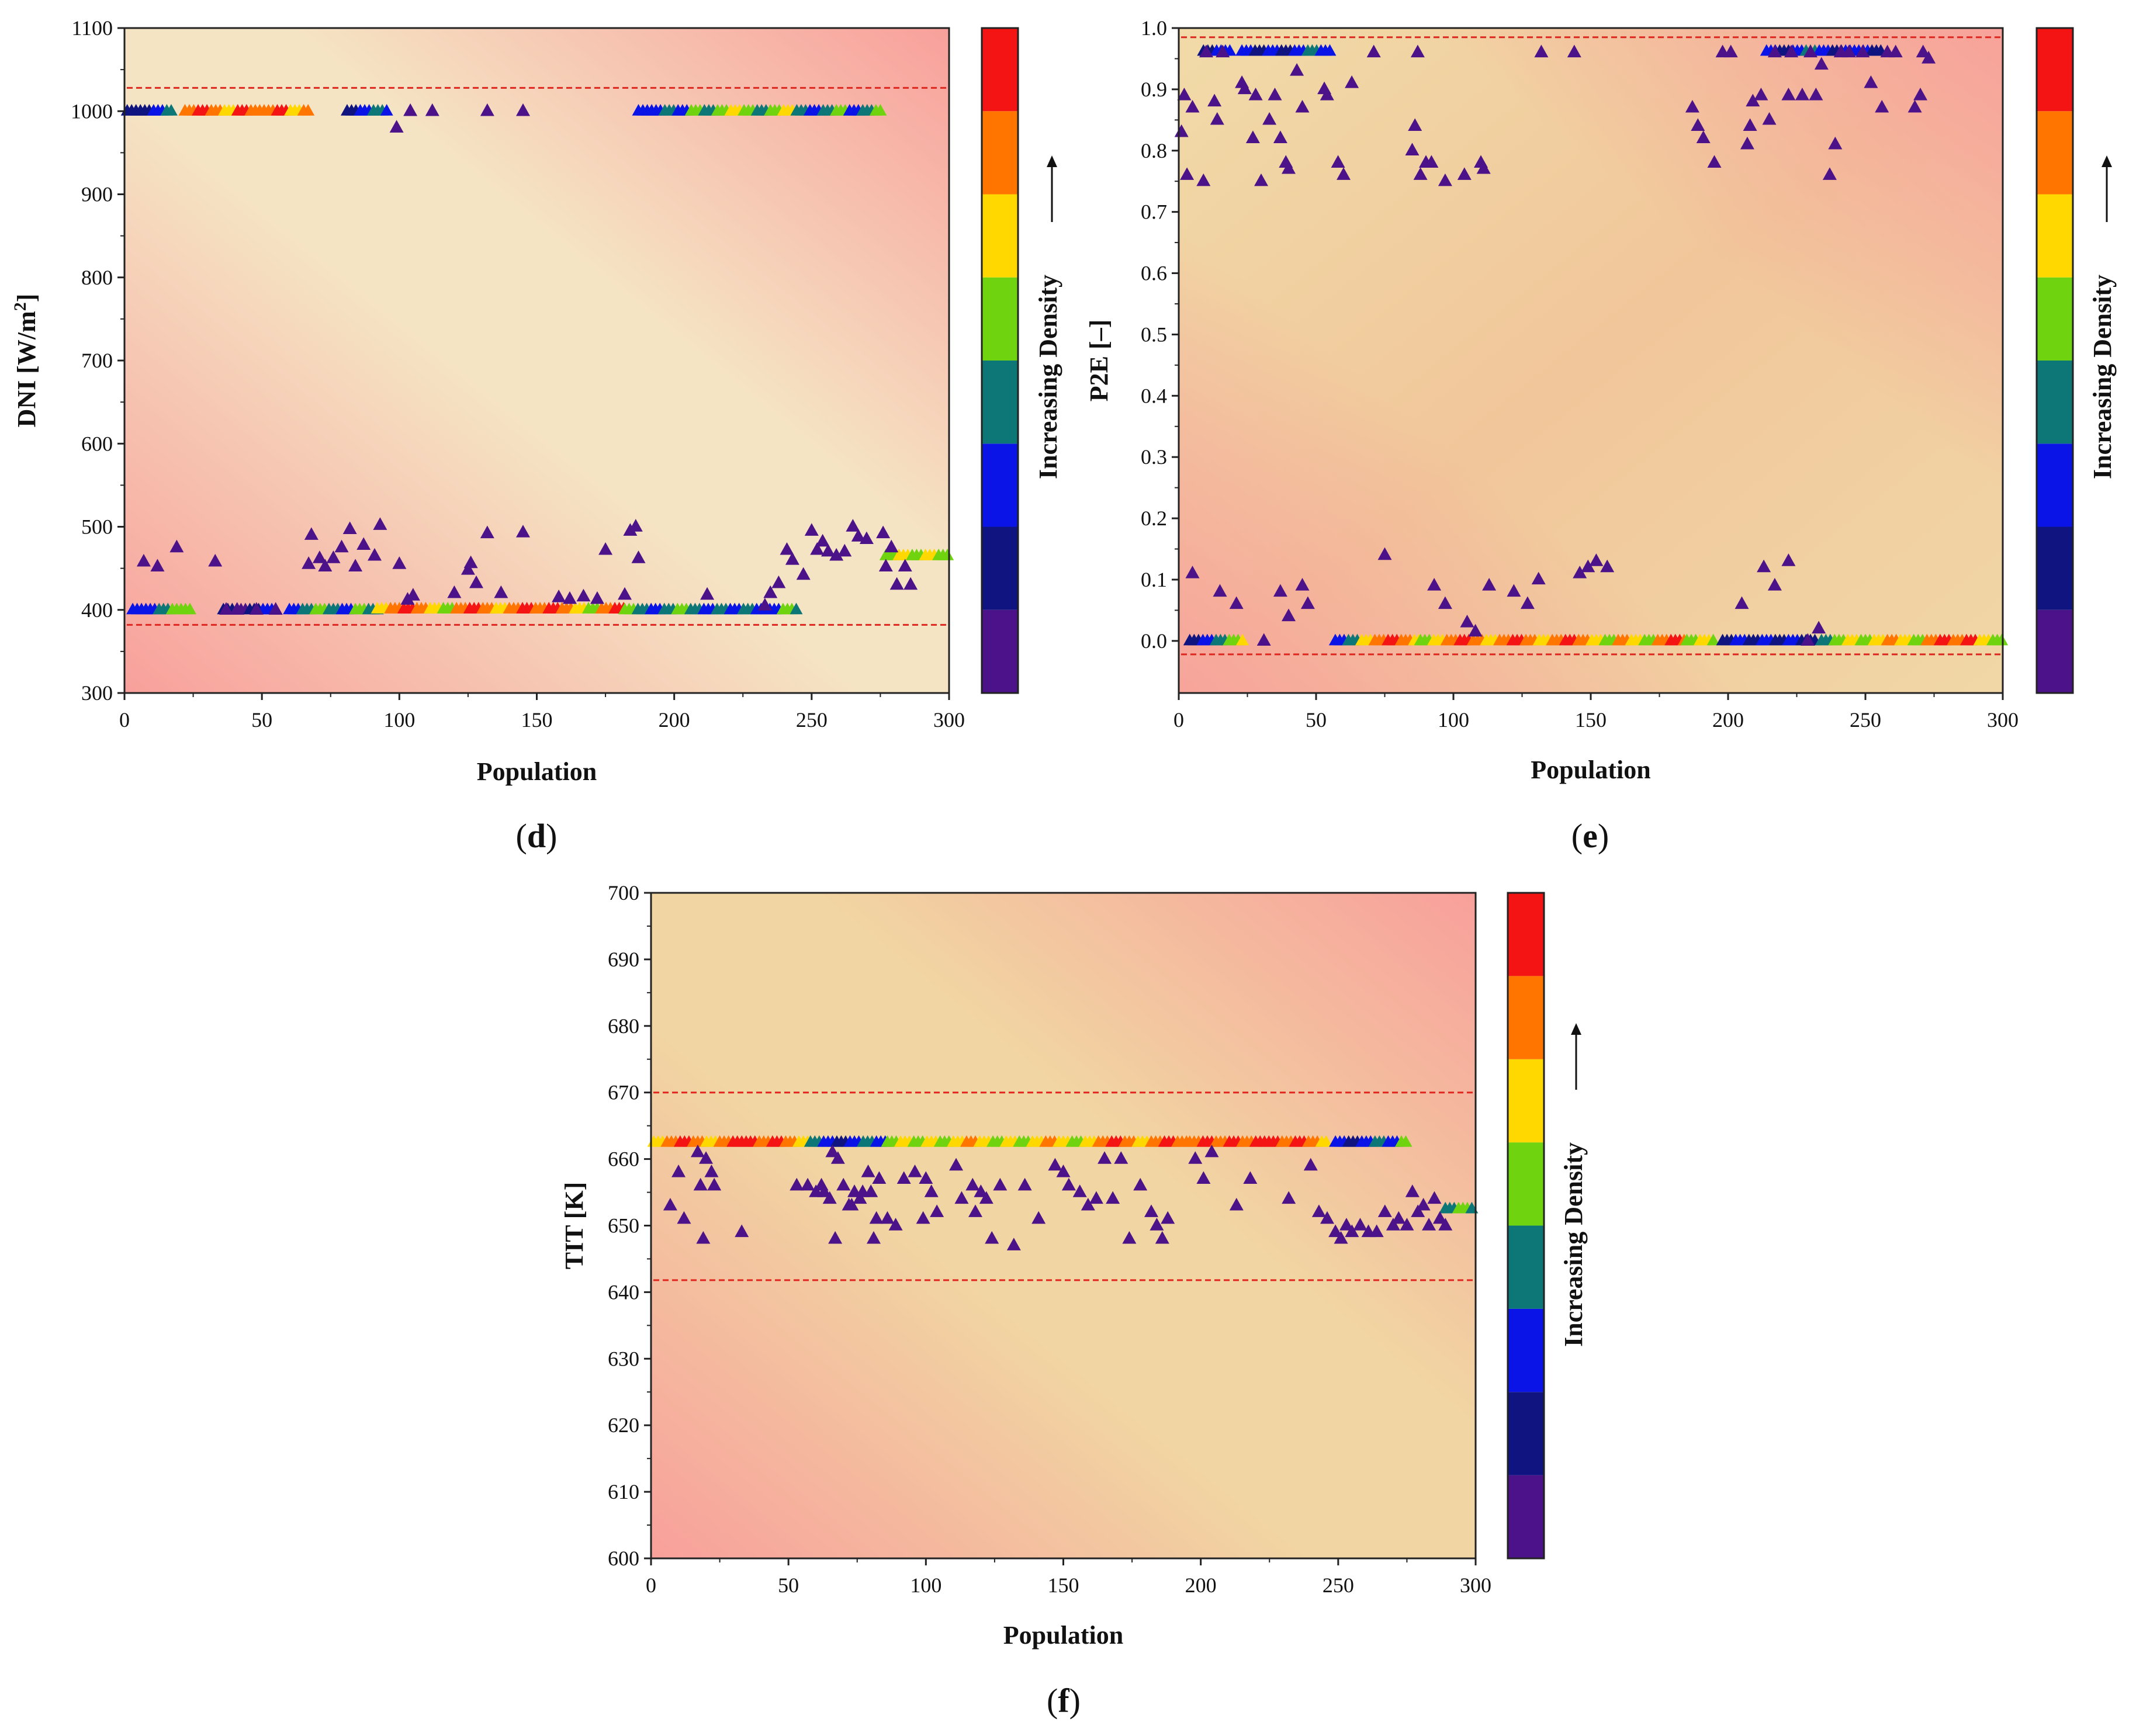 The image size is (2136, 1736). I want to click on y-tick-label: 670, so click(623, 1092).